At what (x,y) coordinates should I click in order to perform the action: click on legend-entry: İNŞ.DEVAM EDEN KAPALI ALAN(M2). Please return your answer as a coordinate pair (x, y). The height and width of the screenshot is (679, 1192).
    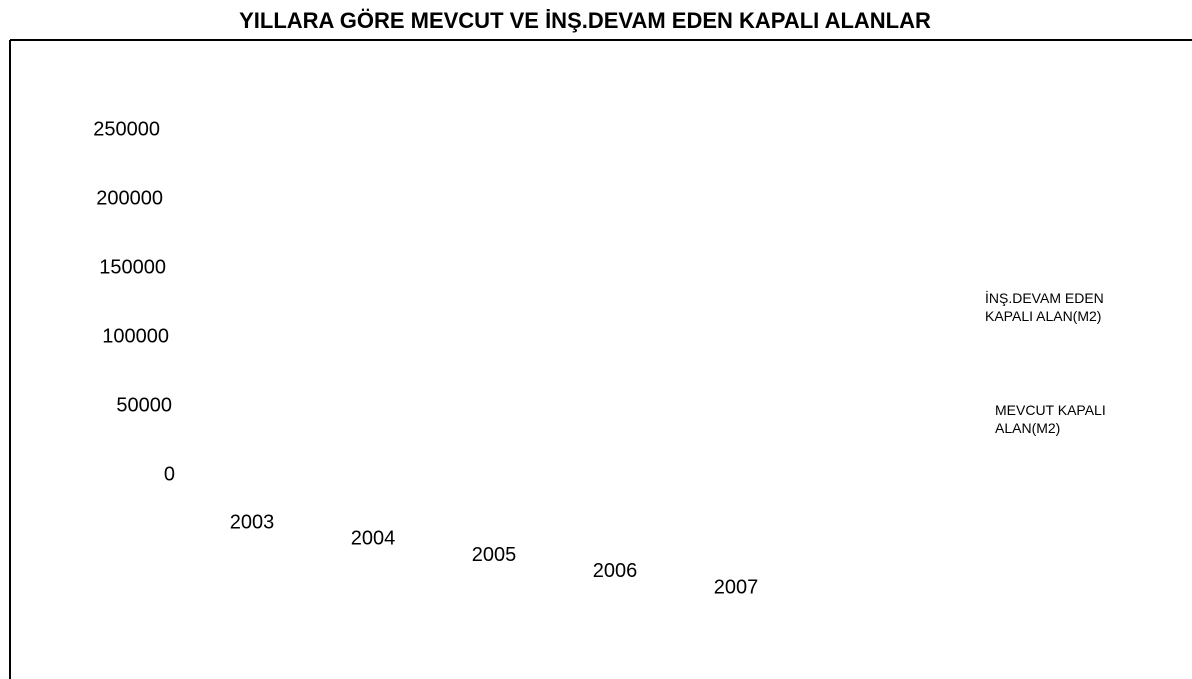
    Looking at the image, I should click on (1044, 307).